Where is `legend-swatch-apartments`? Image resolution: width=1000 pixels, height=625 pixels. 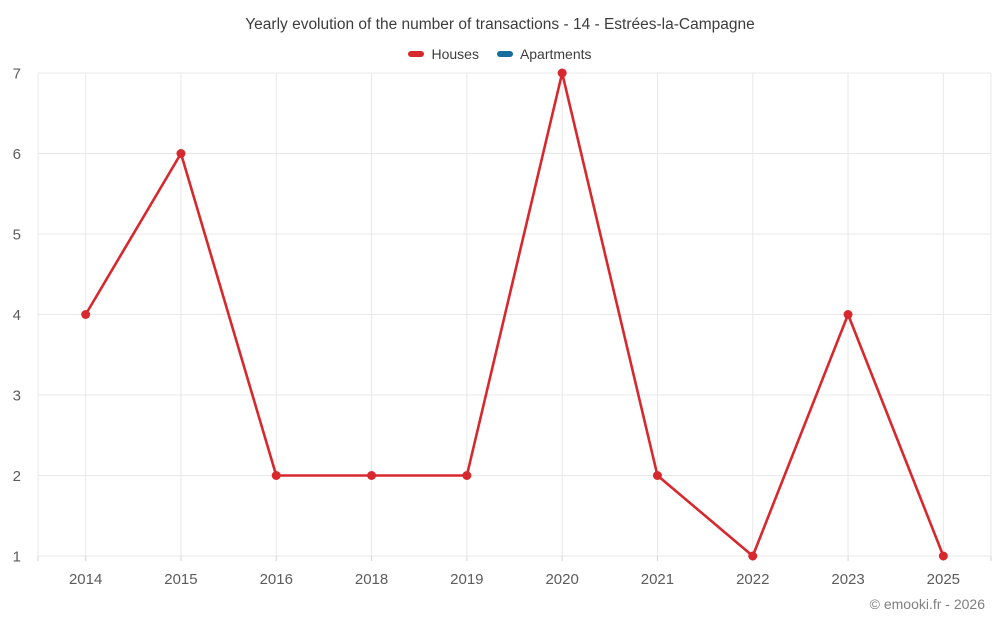 legend-swatch-apartments is located at coordinates (504, 54).